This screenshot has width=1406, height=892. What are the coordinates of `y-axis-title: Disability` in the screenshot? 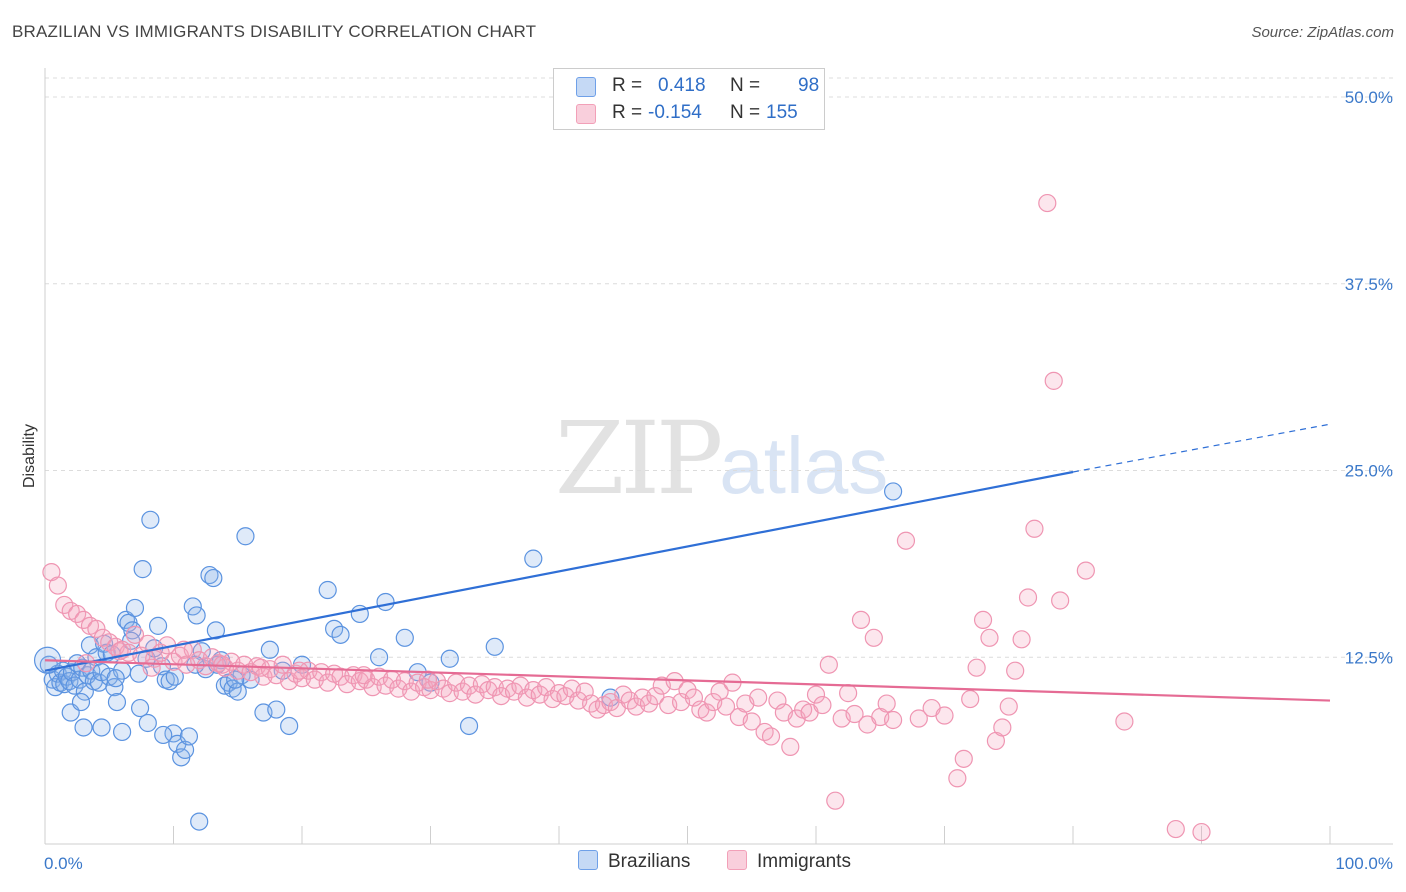 It's located at (29, 456).